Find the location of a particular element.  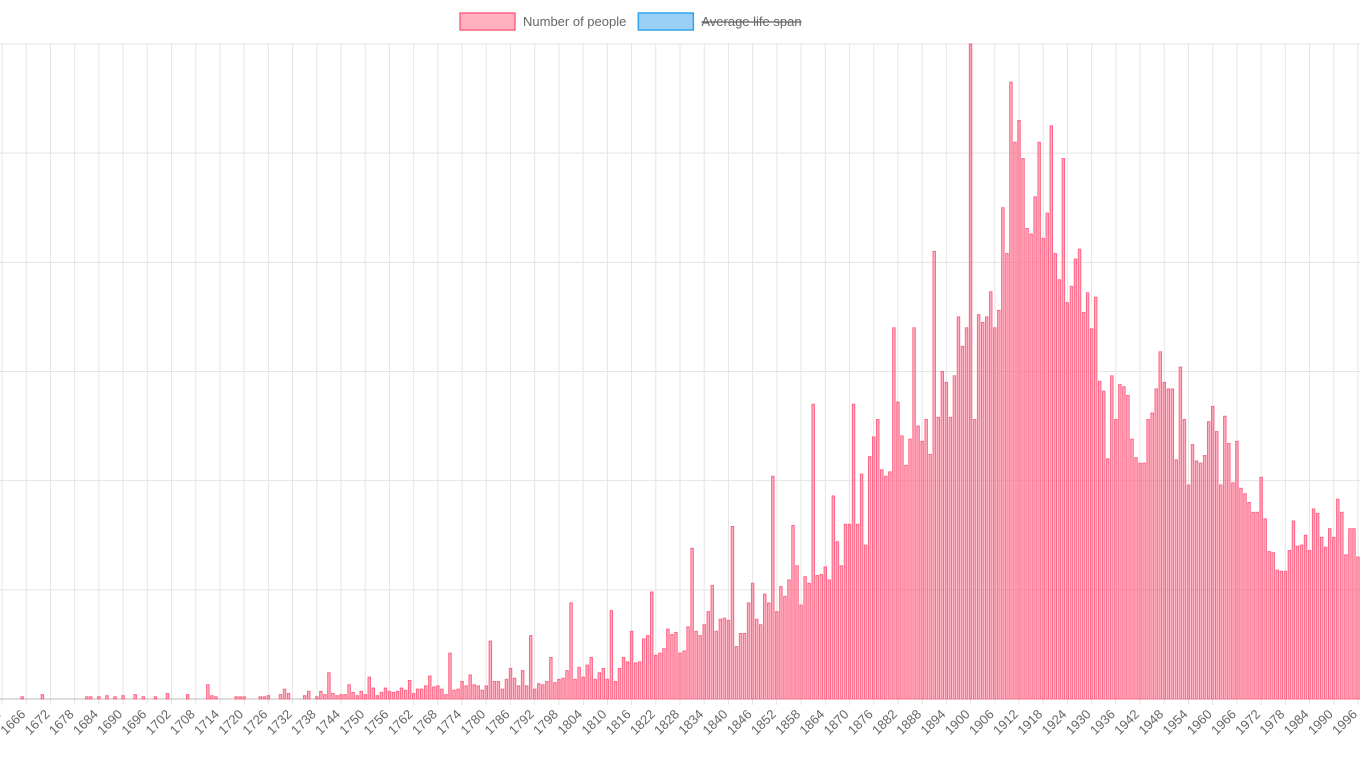

legend-label: Average life span is located at coordinates (751, 21).